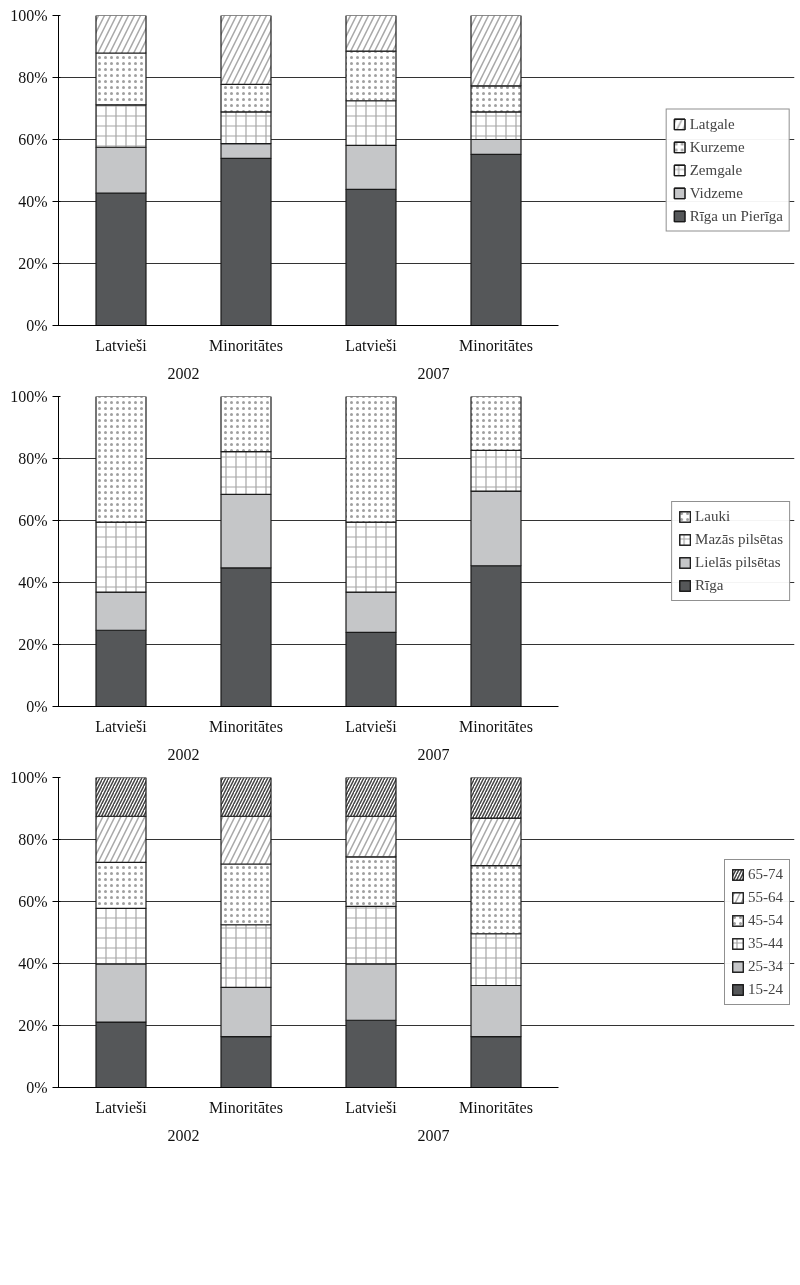 The height and width of the screenshot is (1285, 800). What do you see at coordinates (765, 943) in the screenshot?
I see `legend-label: 35-44` at bounding box center [765, 943].